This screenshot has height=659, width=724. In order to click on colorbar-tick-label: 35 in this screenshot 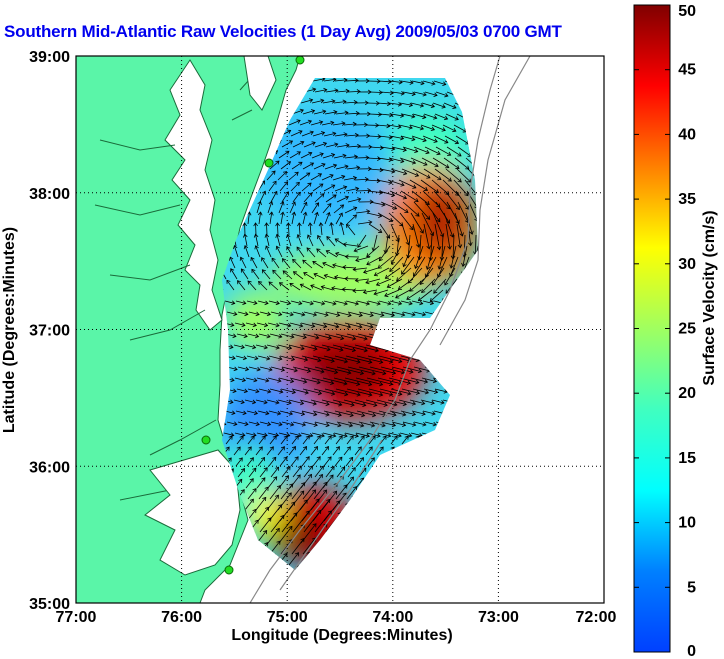, I will do `click(687, 199)`.